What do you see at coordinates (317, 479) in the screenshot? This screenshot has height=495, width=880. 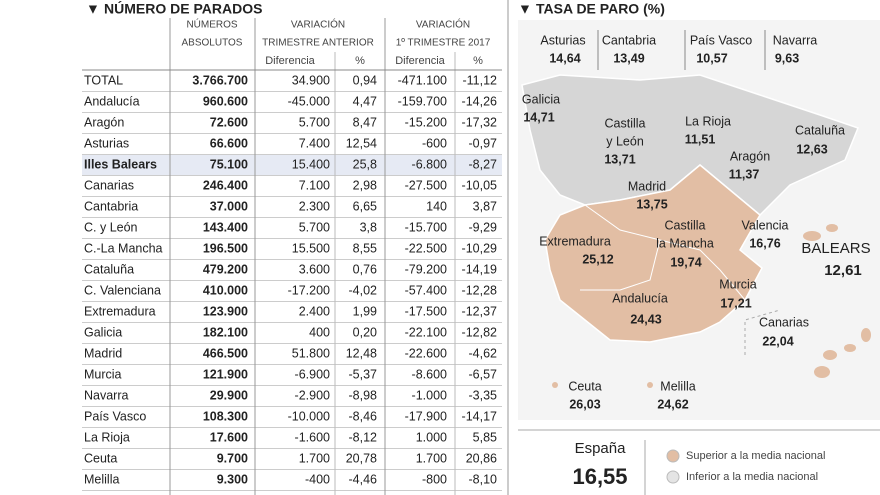 I see `cell: -400` at bounding box center [317, 479].